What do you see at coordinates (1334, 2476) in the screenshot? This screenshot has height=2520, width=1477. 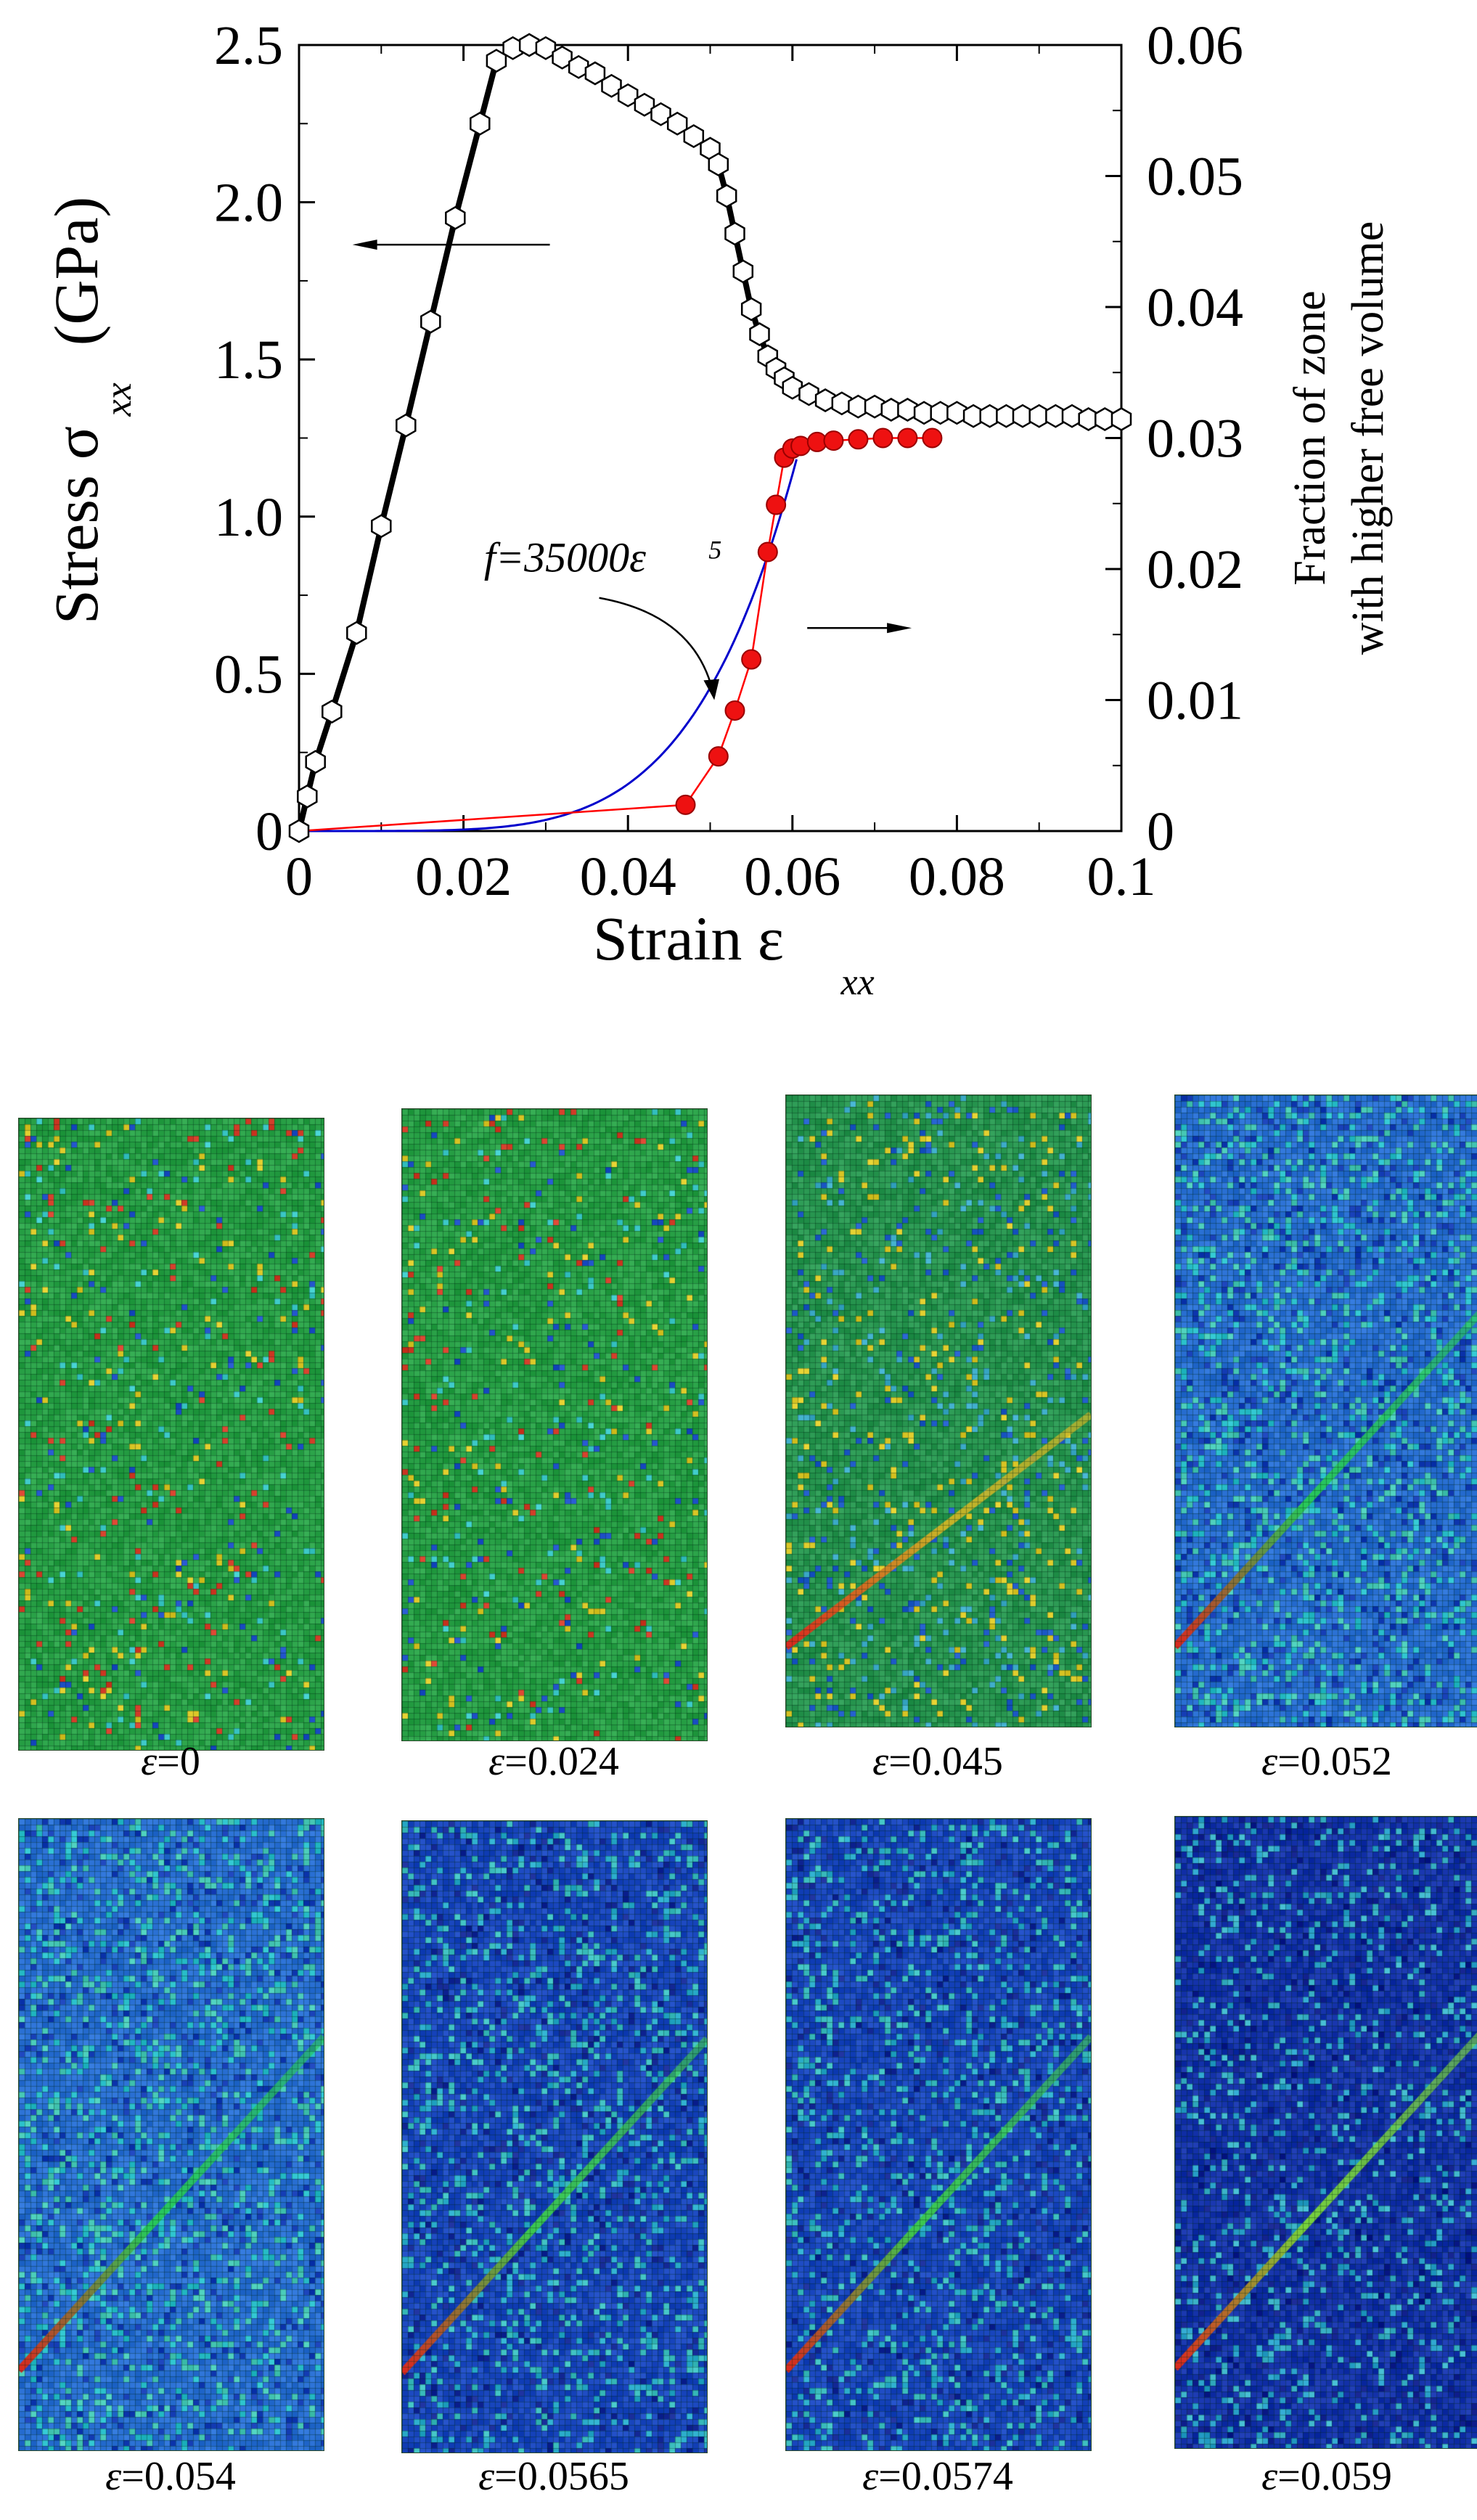 I see `strain-value: =0.059` at bounding box center [1334, 2476].